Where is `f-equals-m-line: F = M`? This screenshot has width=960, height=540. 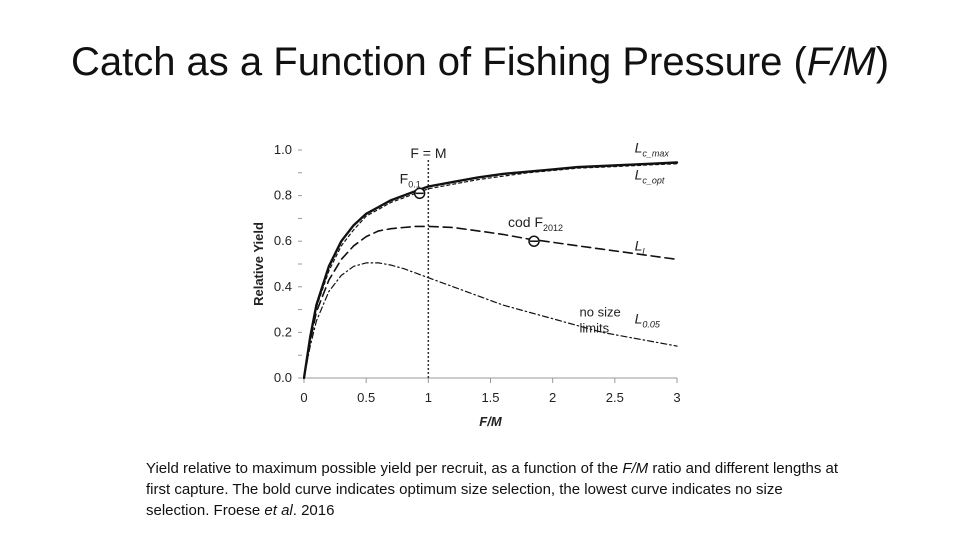
f-equals-m-line: F = M is located at coordinates (428, 261).